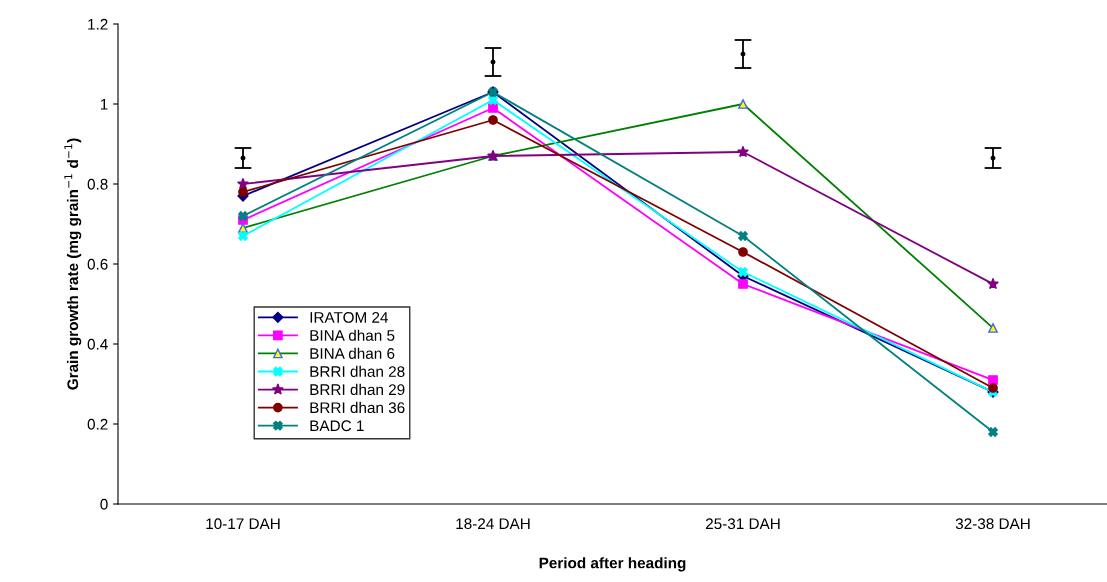 This screenshot has width=1107, height=582. What do you see at coordinates (357, 389) in the screenshot?
I see `legend-label: BRRI dhan 29` at bounding box center [357, 389].